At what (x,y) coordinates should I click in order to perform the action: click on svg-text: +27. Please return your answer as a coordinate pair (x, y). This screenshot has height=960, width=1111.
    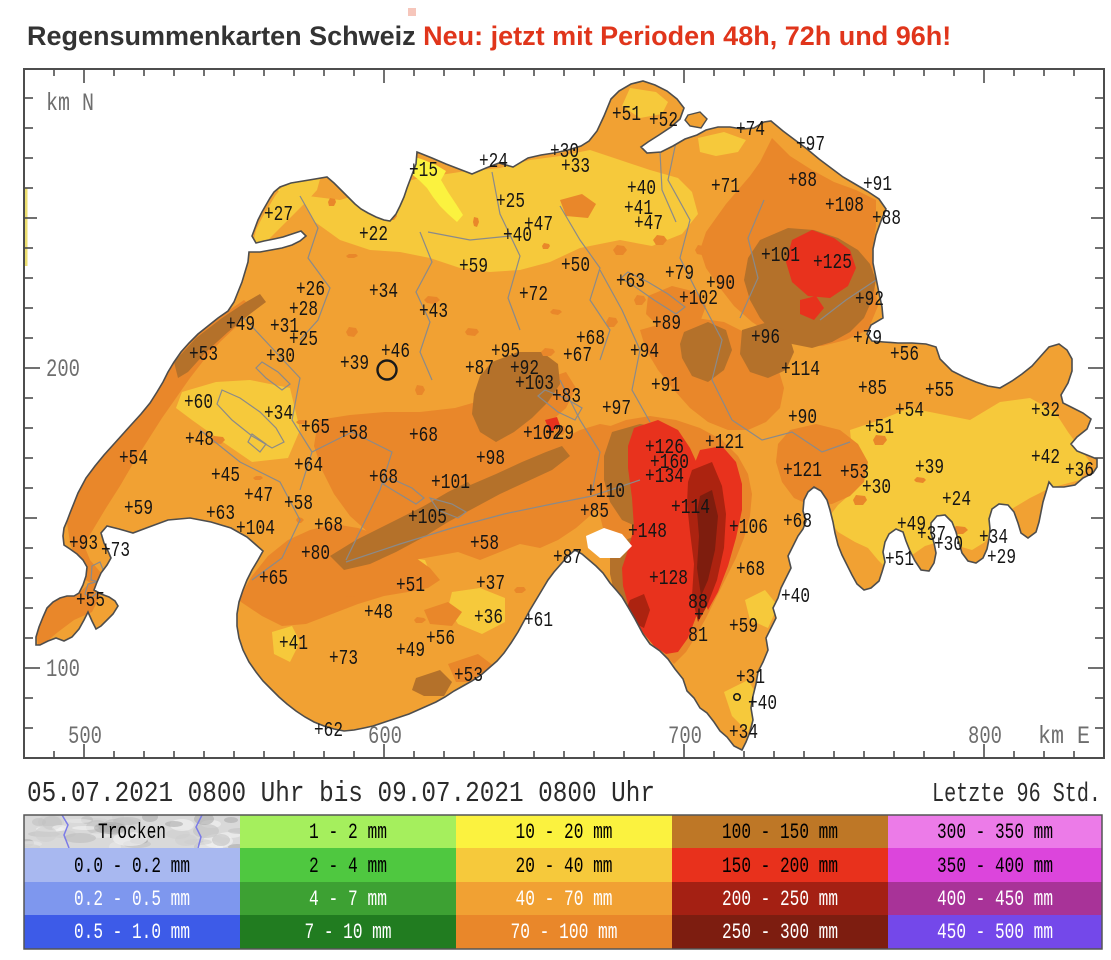
    Looking at the image, I should click on (278, 215).